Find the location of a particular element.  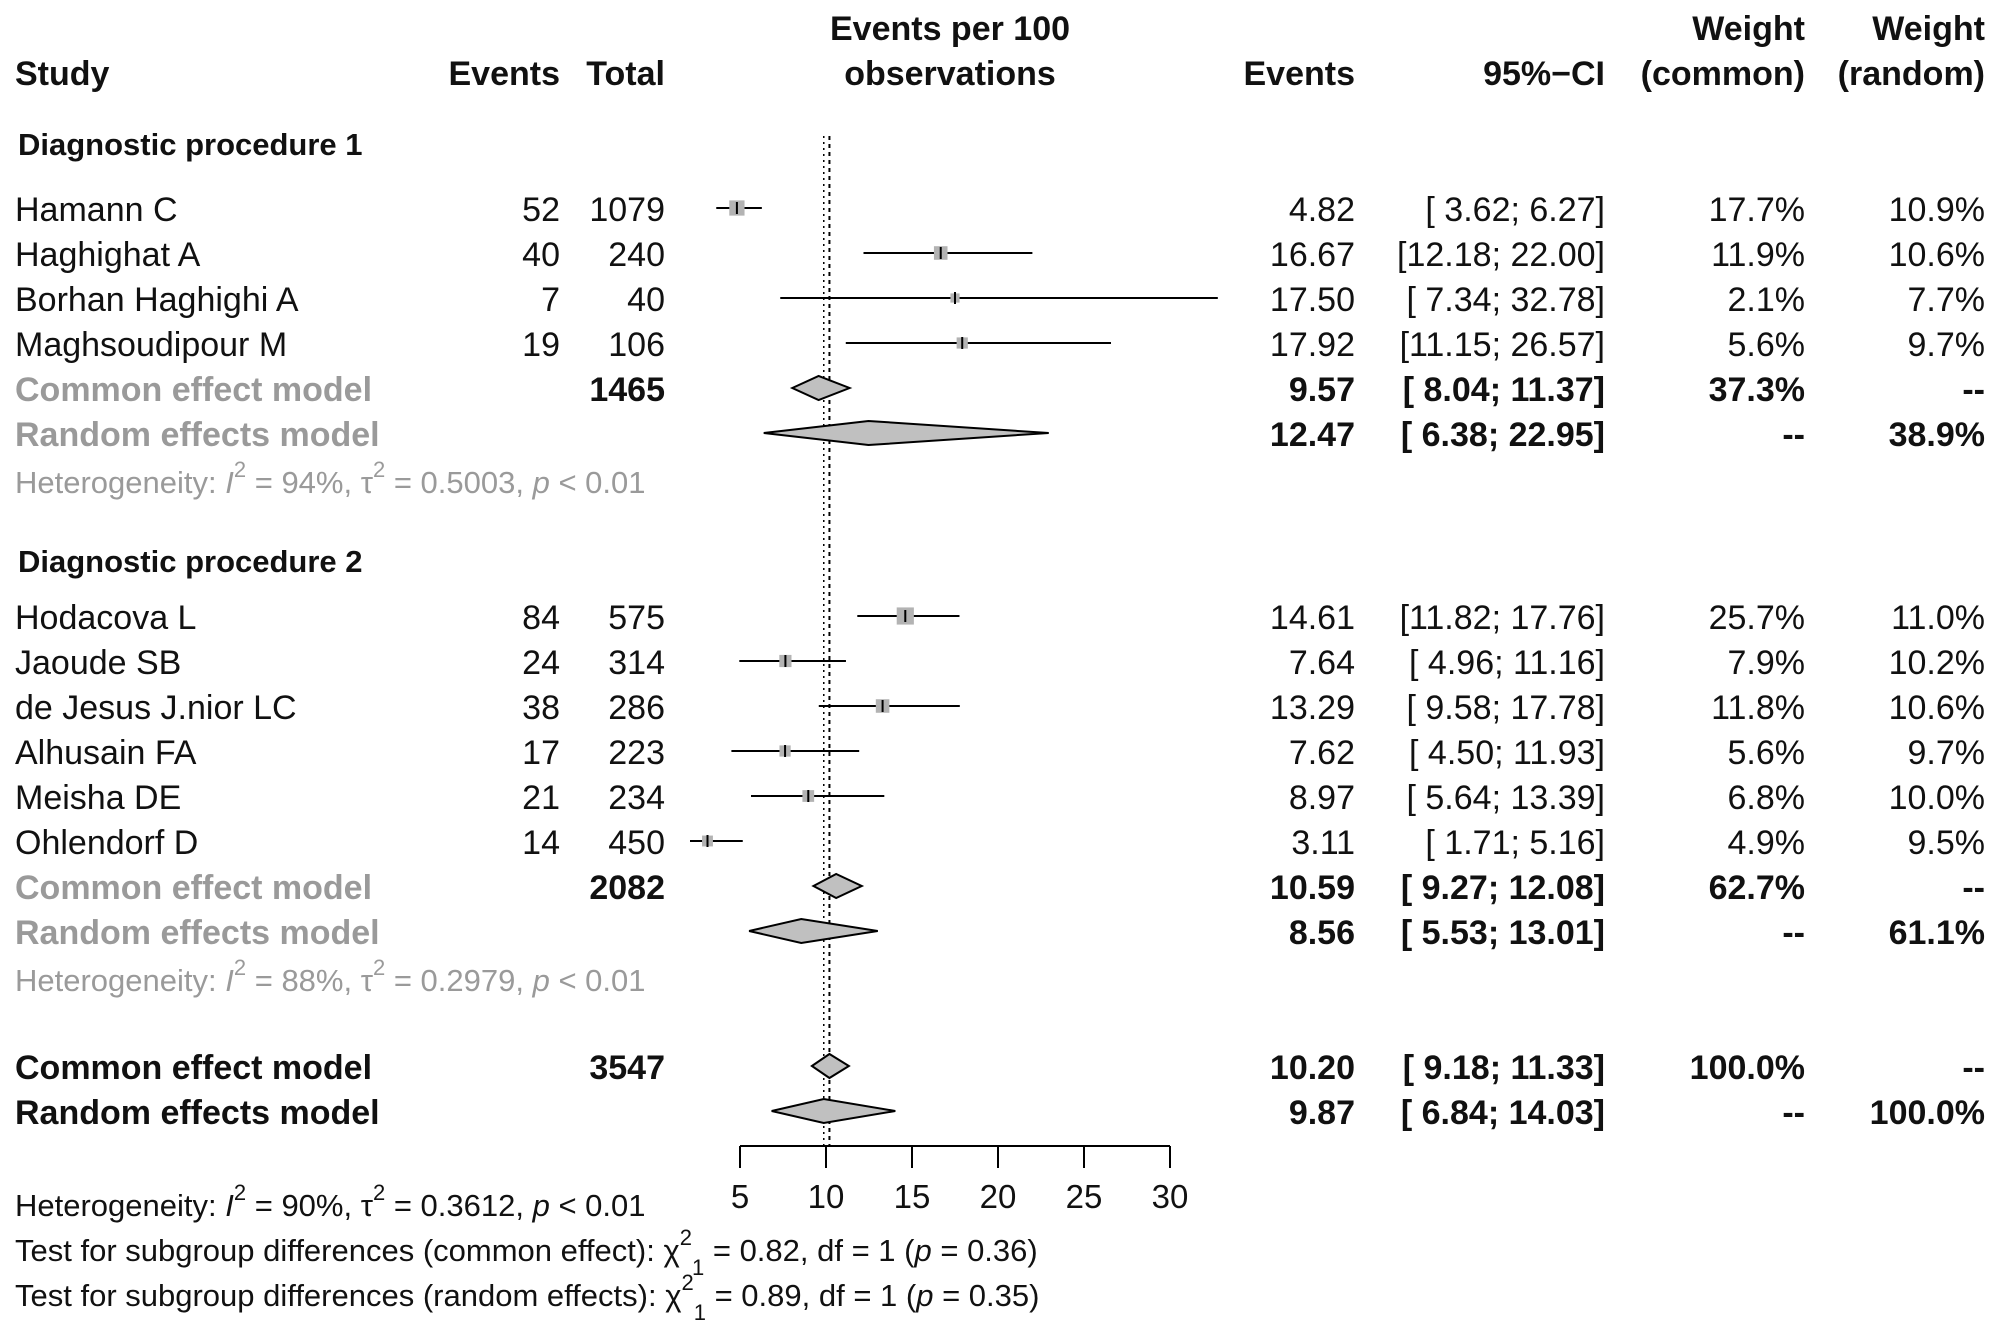

study-events: 17 is located at coordinates (541, 753).